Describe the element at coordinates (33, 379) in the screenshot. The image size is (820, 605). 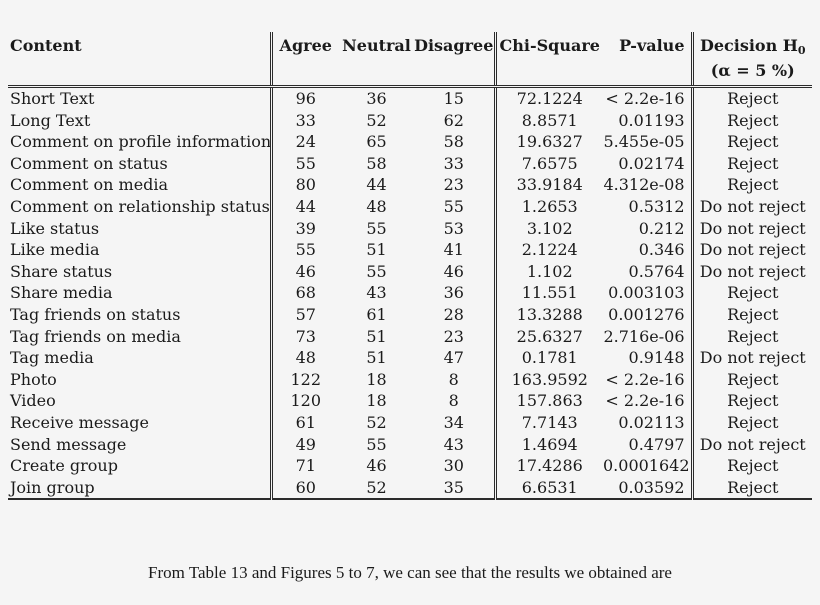
I see `cell-content: Photo` at that location.